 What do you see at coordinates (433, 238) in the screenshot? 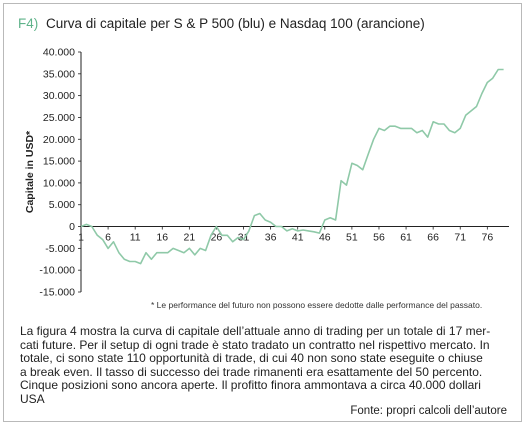
I see `x-tick-label: 66` at bounding box center [433, 238].